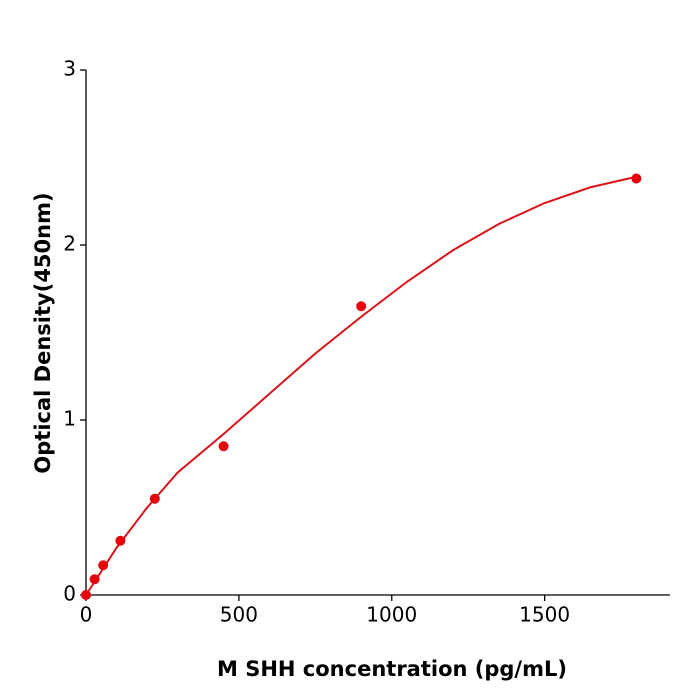  I want to click on x-tick-label: 1000, so click(391, 615).